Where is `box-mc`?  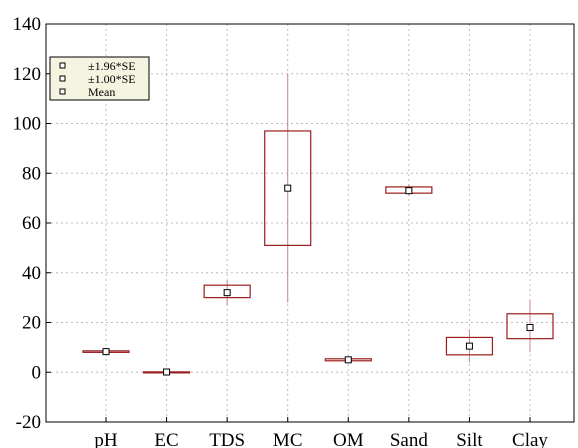 box-mc is located at coordinates (288, 188).